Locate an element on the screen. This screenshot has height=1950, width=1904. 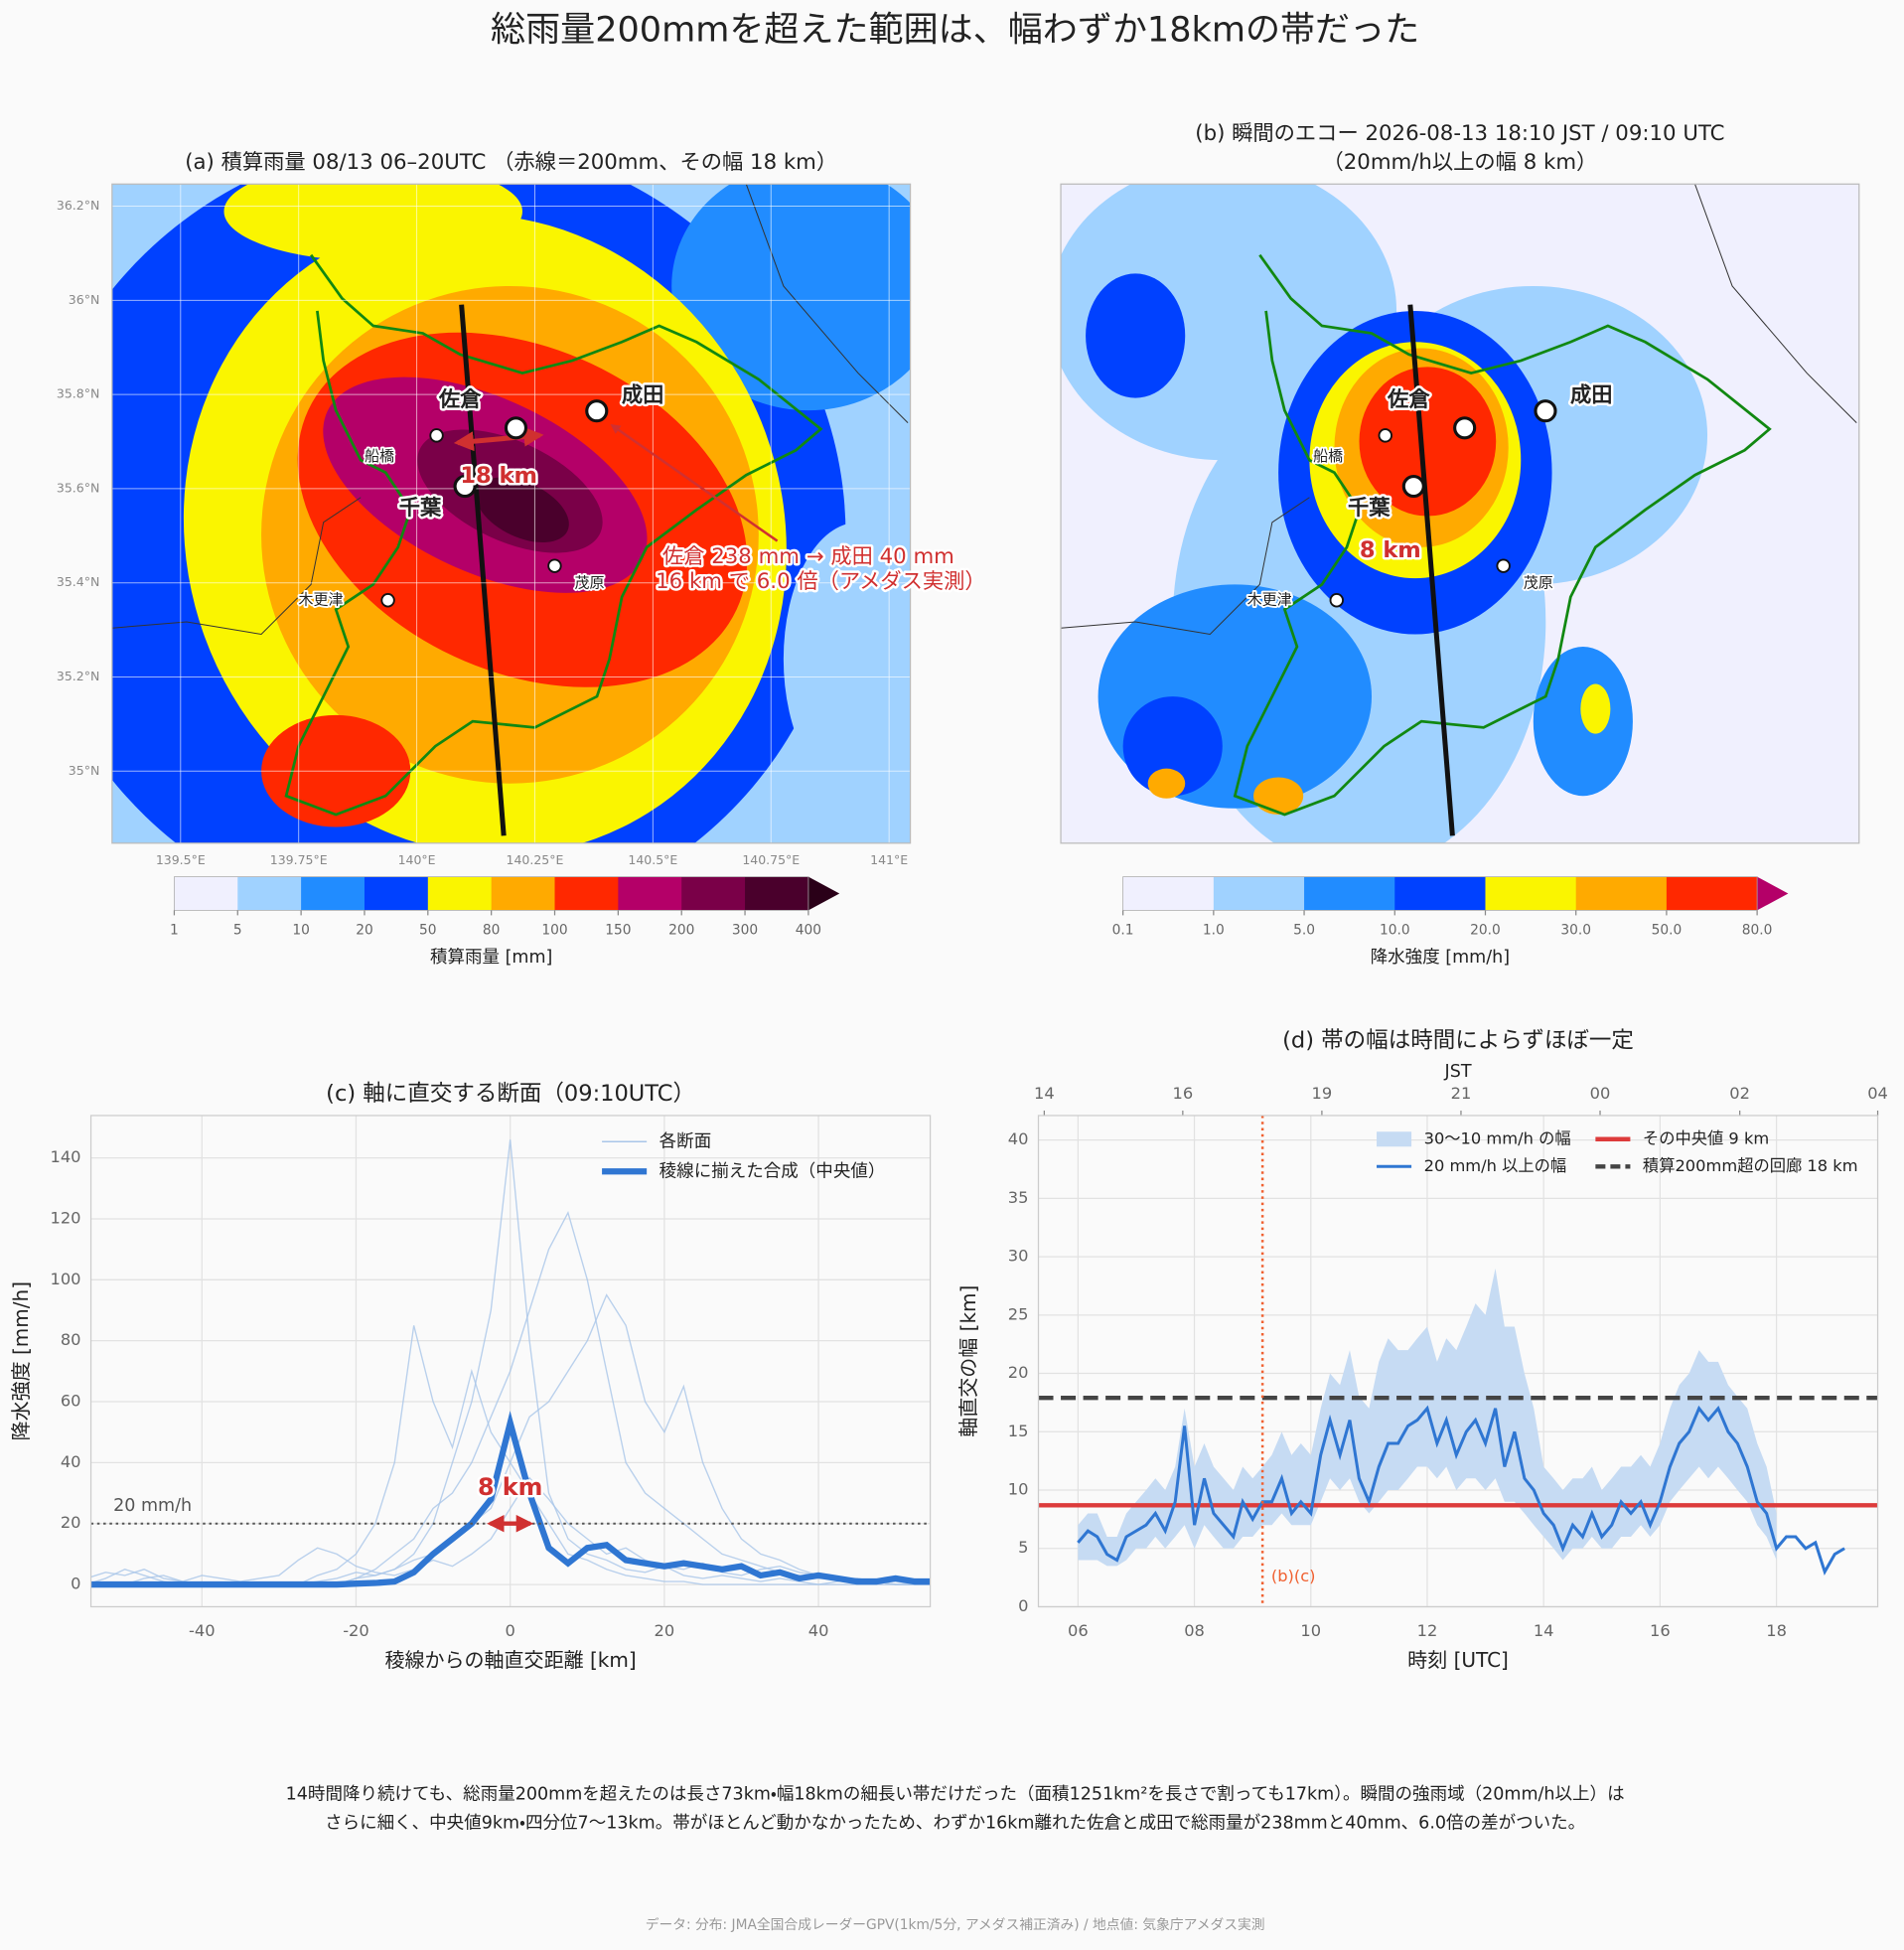
x-tick-label: -20 is located at coordinates (356, 1630).